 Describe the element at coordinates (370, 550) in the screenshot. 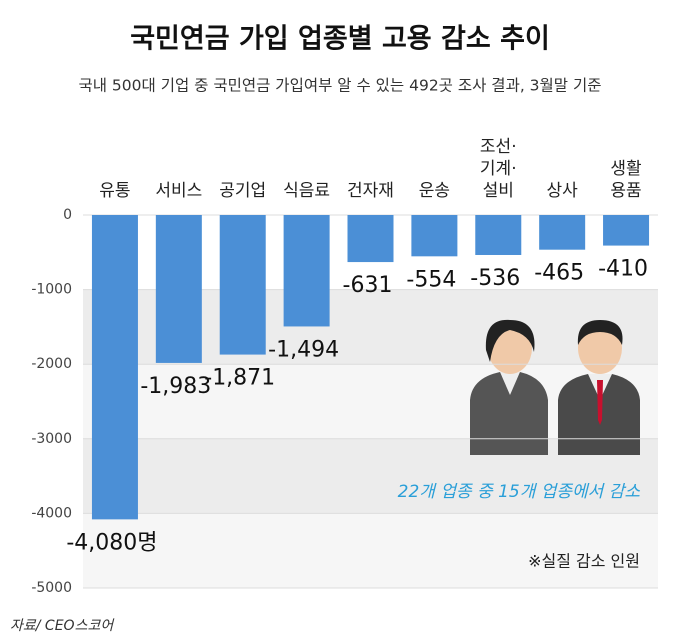

I see `band` at that location.